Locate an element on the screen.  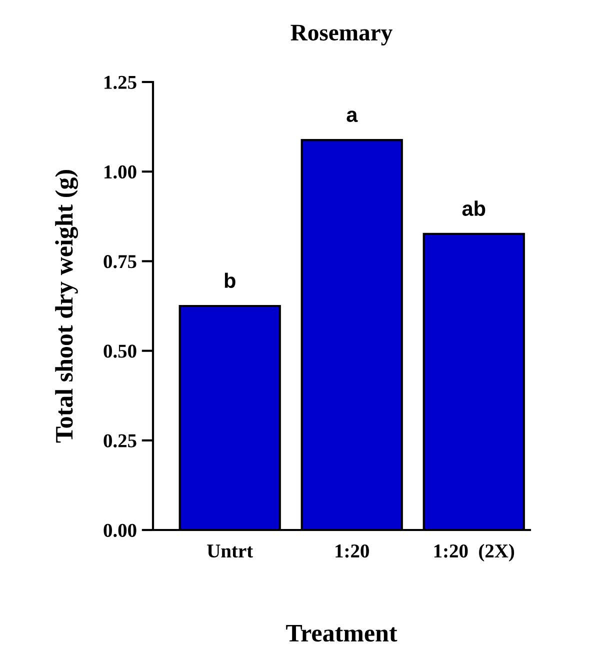
x-axis-title: Treatment is located at coordinates (342, 633).